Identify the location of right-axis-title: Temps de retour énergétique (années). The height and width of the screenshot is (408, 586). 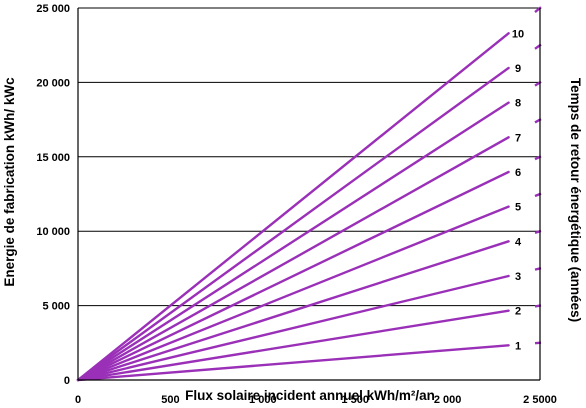
(575, 200).